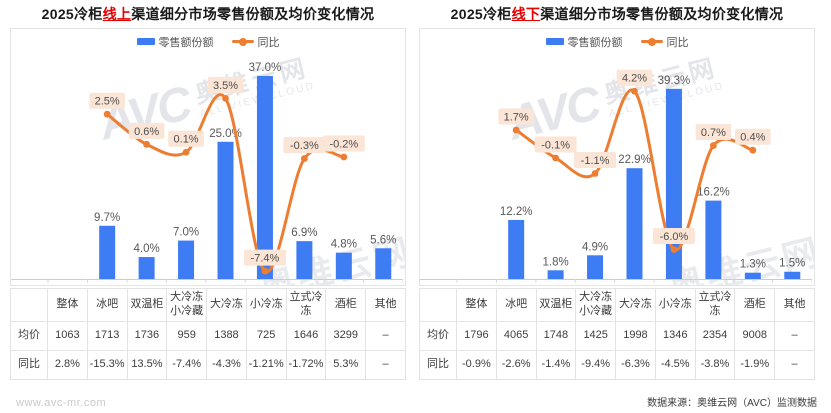 Image resolution: width=831 pixels, height=413 pixels. What do you see at coordinates (343, 144) in the screenshot?
I see `line-label: -0.2%` at bounding box center [343, 144].